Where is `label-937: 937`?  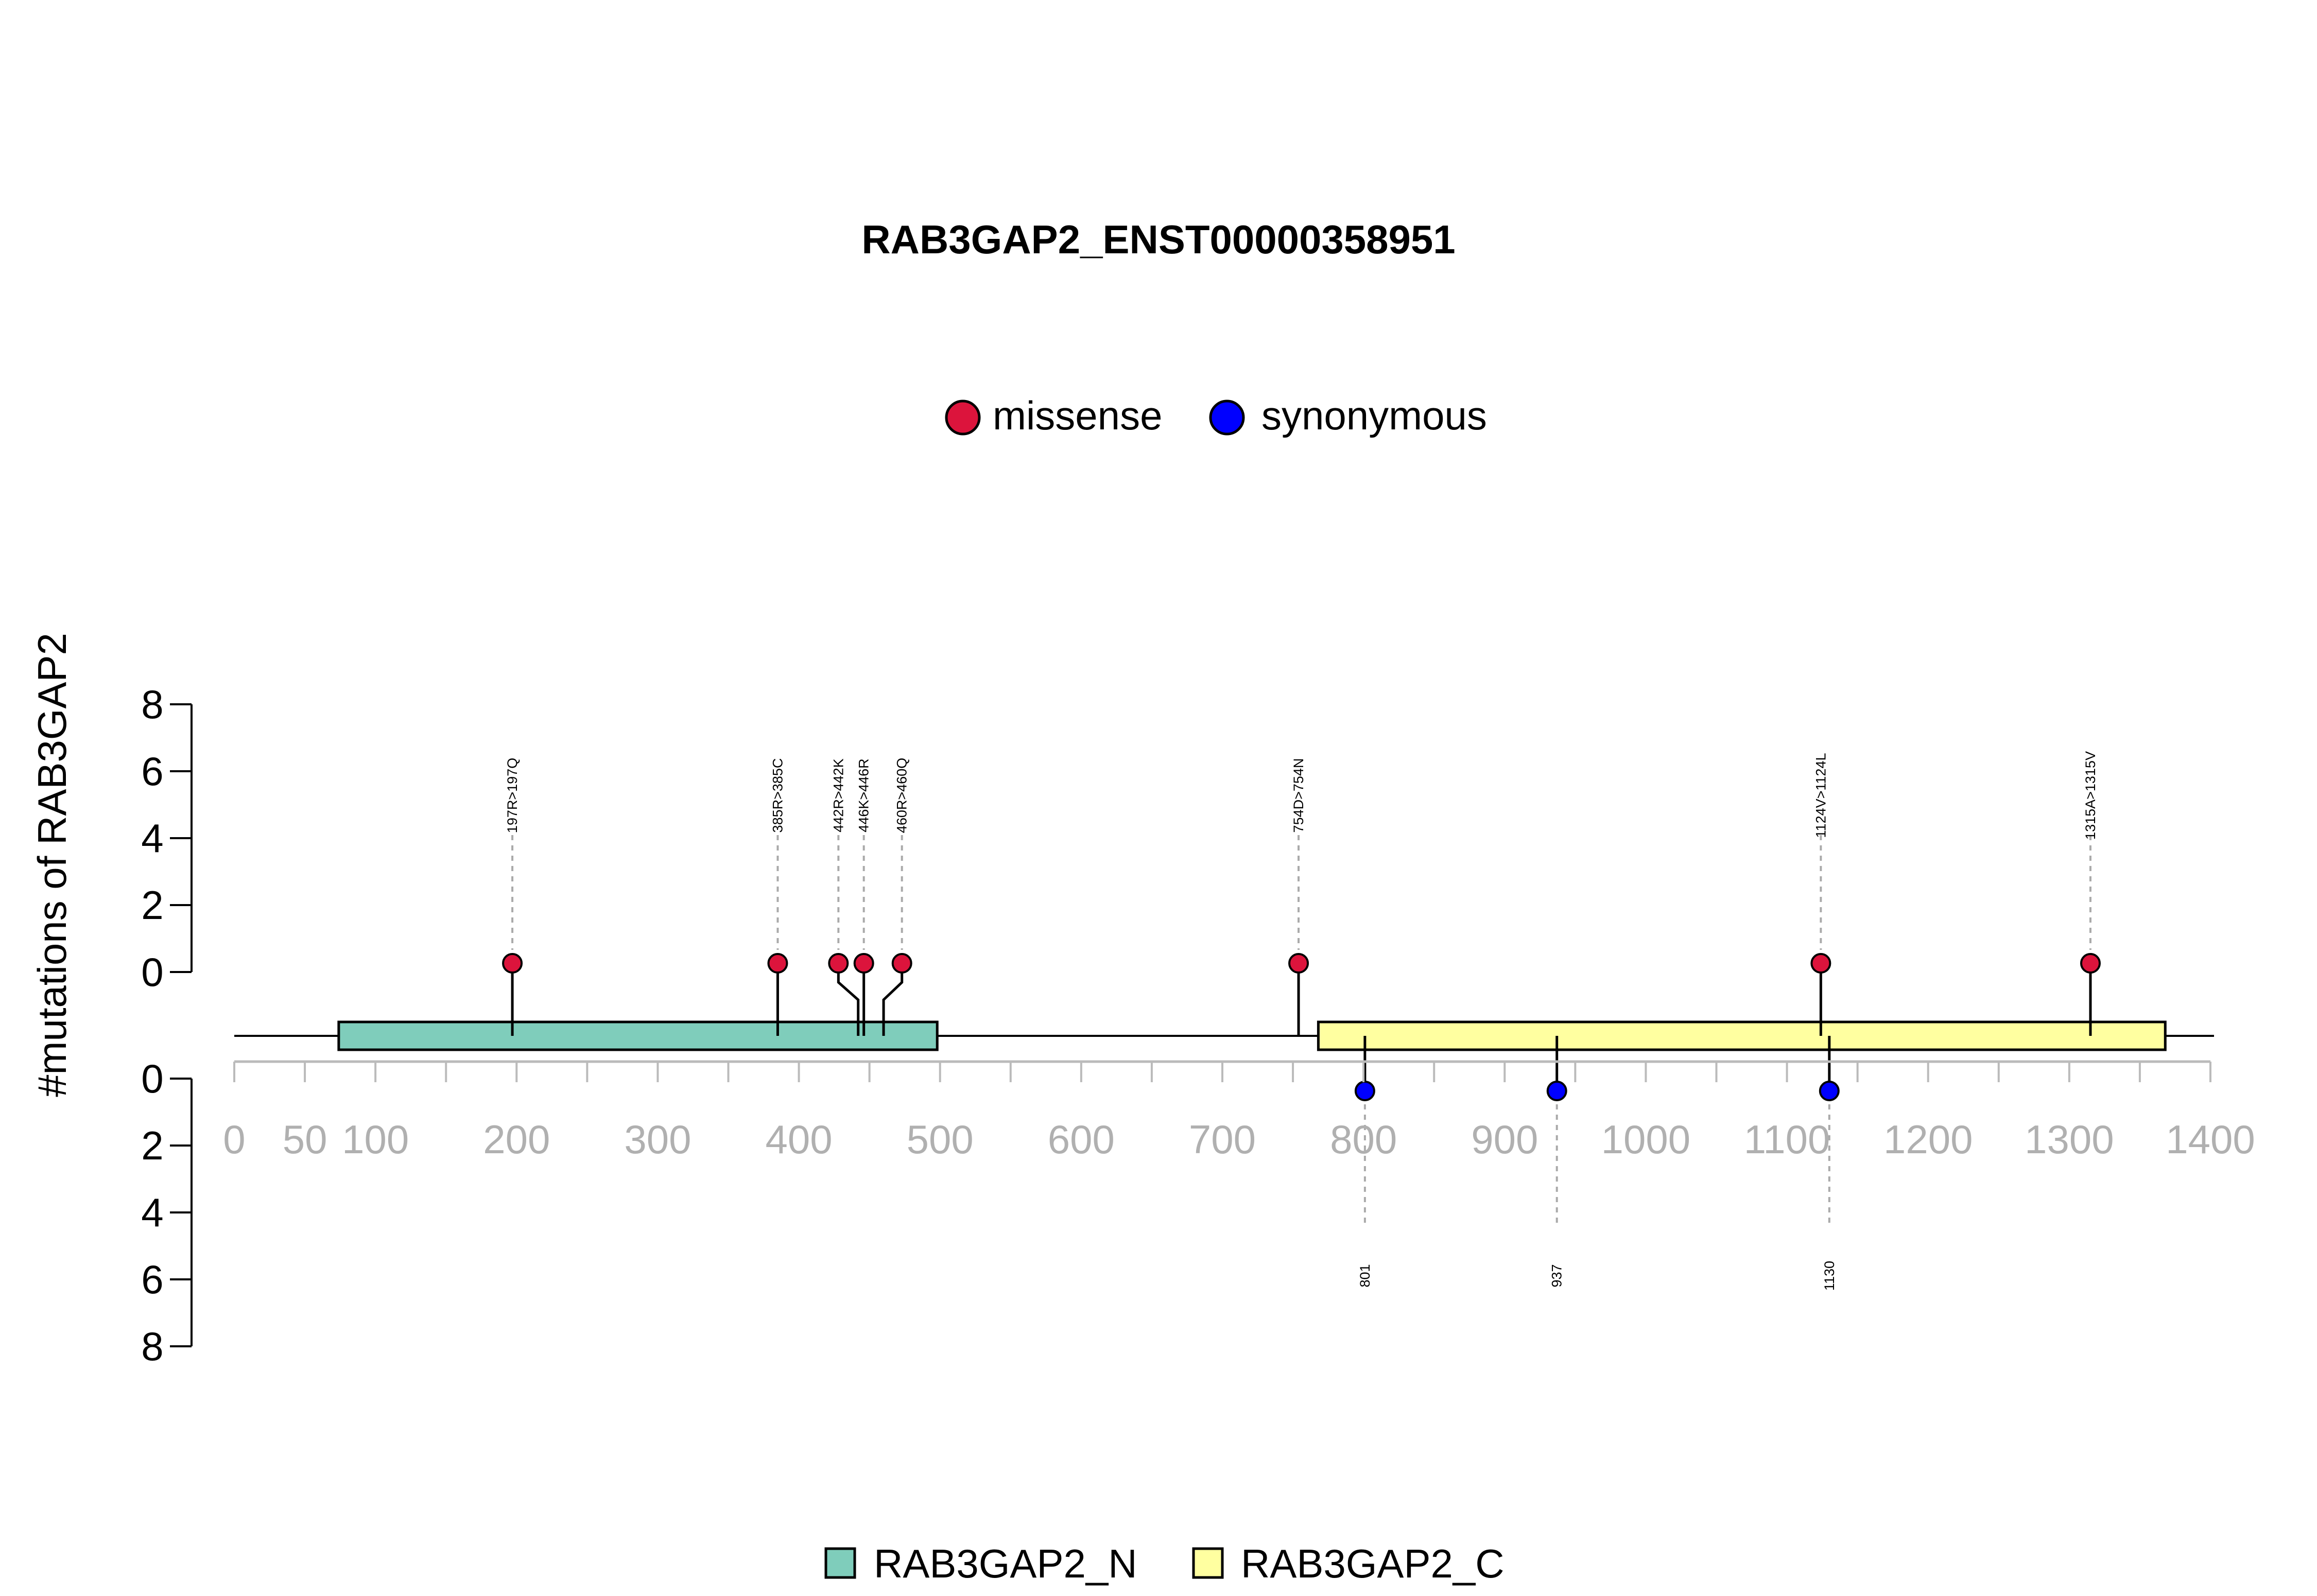
label-937: 937 is located at coordinates (1557, 1275).